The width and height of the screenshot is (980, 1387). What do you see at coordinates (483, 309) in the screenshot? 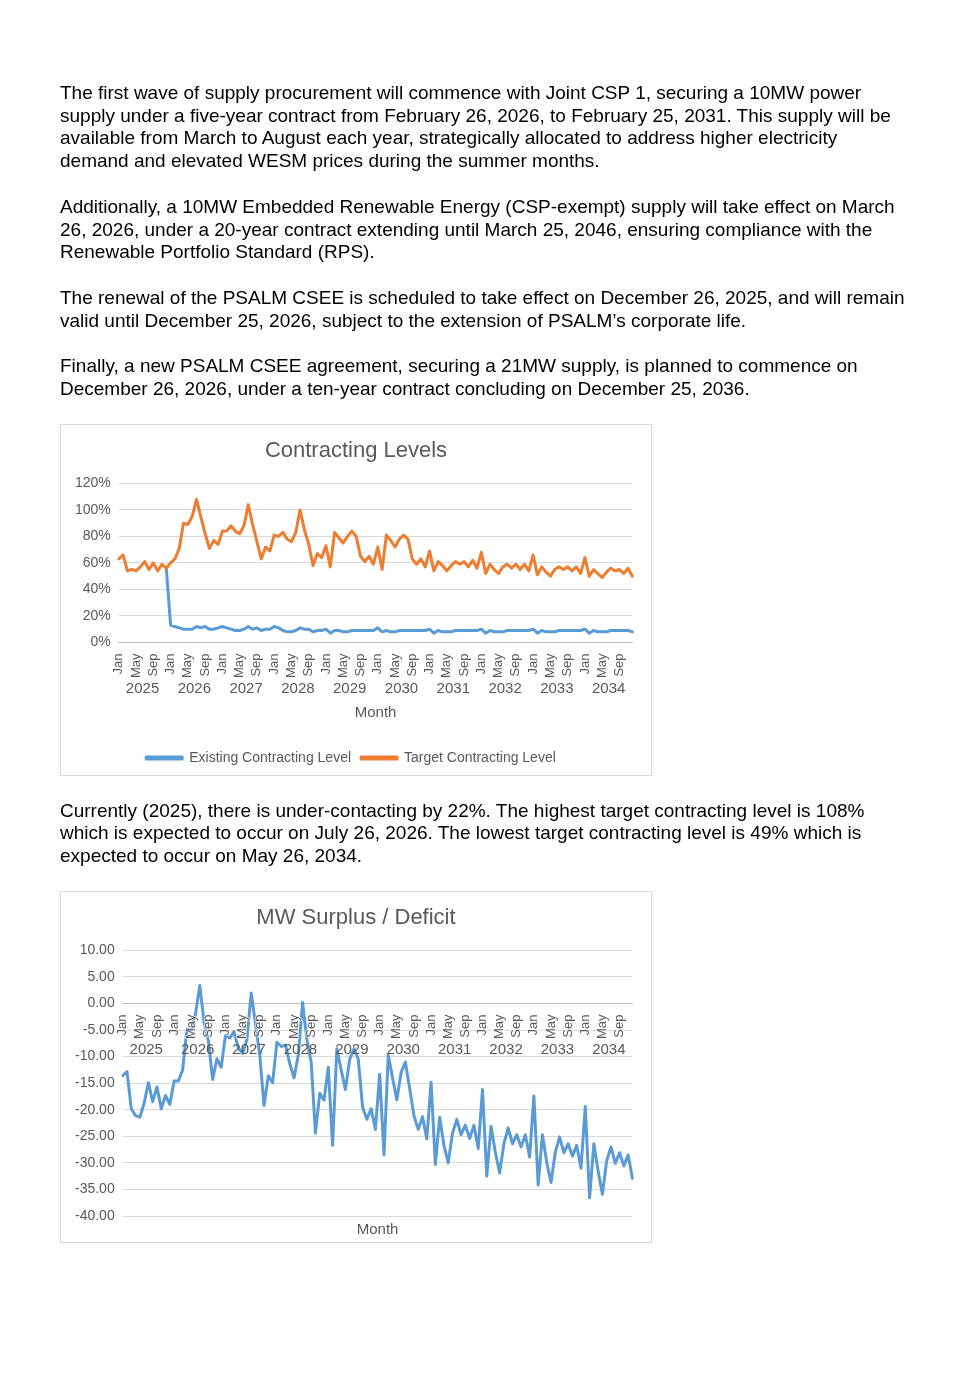
I see `text: The renewal of the PSALM CSEE is scheduled to take effect on December 26, 2025, and will remain valid until December 25, 2026, subject to the extension of PSALM’s corporate life.` at bounding box center [483, 309].